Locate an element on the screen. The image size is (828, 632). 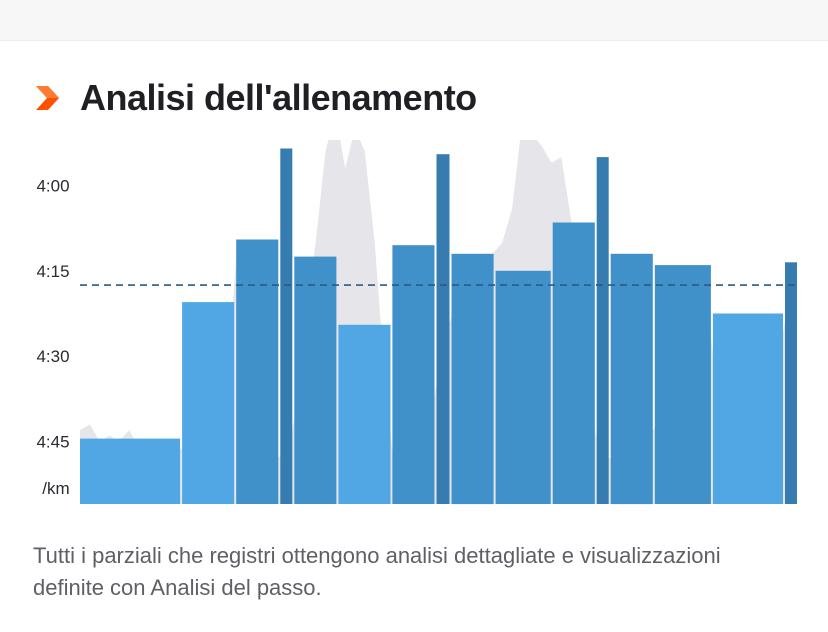
section-header: Analisi dell'allenamento is located at coordinates (255, 98).